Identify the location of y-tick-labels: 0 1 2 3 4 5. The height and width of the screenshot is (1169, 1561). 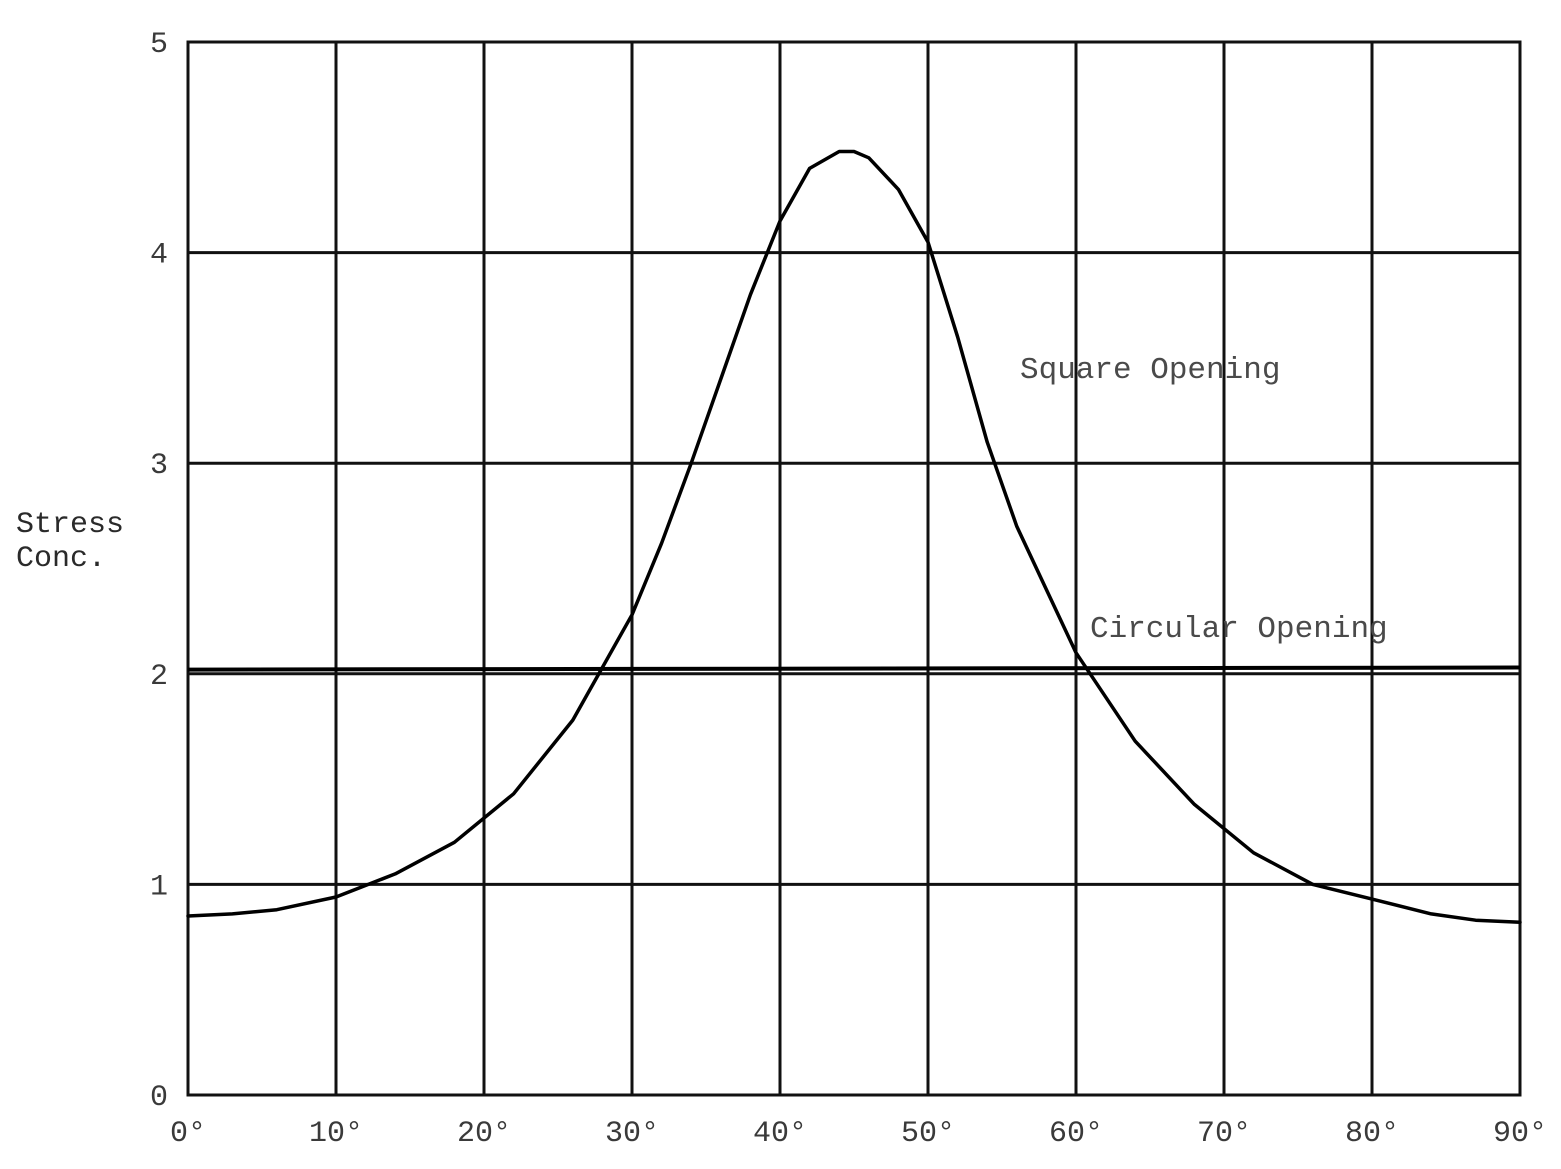
(159, 571).